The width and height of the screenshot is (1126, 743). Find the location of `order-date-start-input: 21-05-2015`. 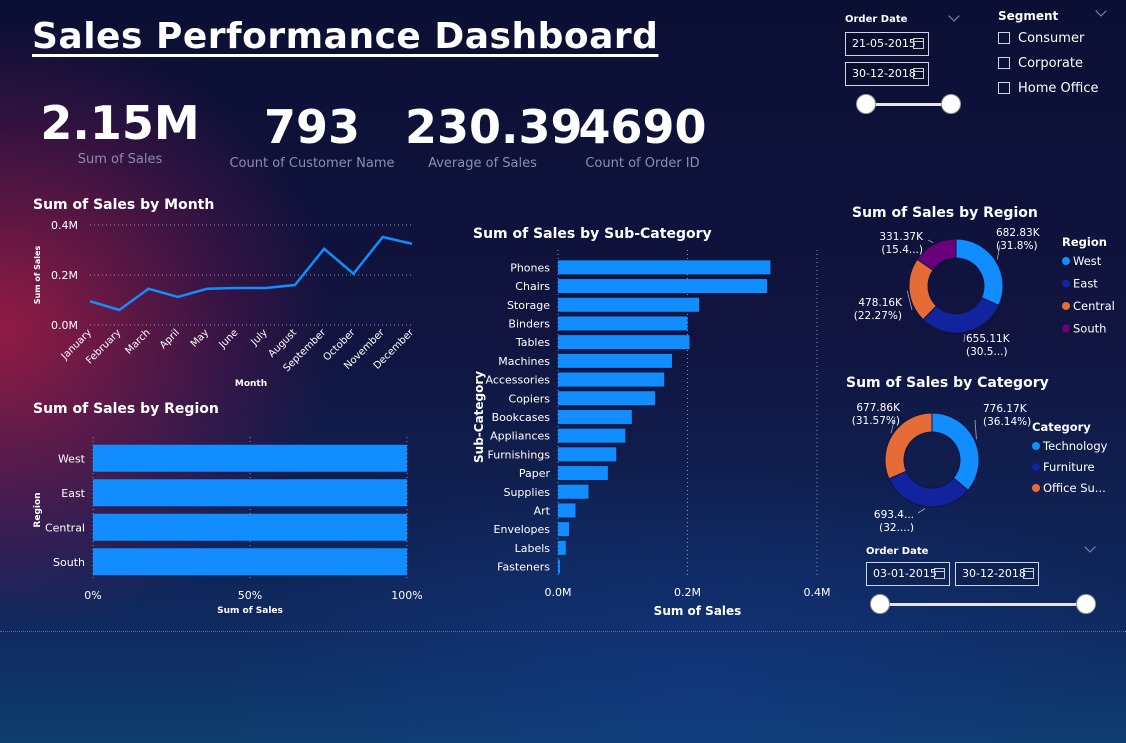

order-date-start-input: 21-05-2015 is located at coordinates (887, 44).